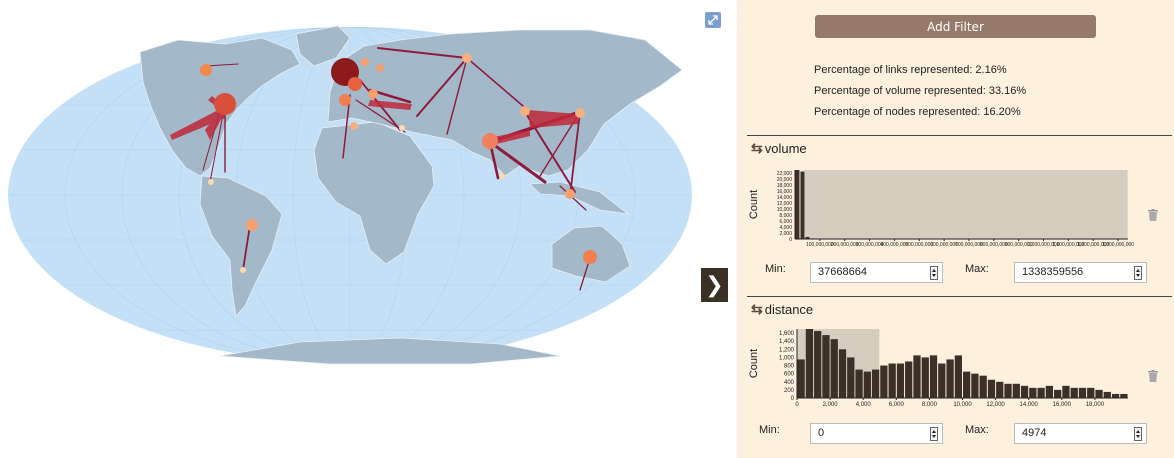 This screenshot has width=1174, height=458. Describe the element at coordinates (1080, 433) in the screenshot. I see `distance-max-input: 4974` at that location.